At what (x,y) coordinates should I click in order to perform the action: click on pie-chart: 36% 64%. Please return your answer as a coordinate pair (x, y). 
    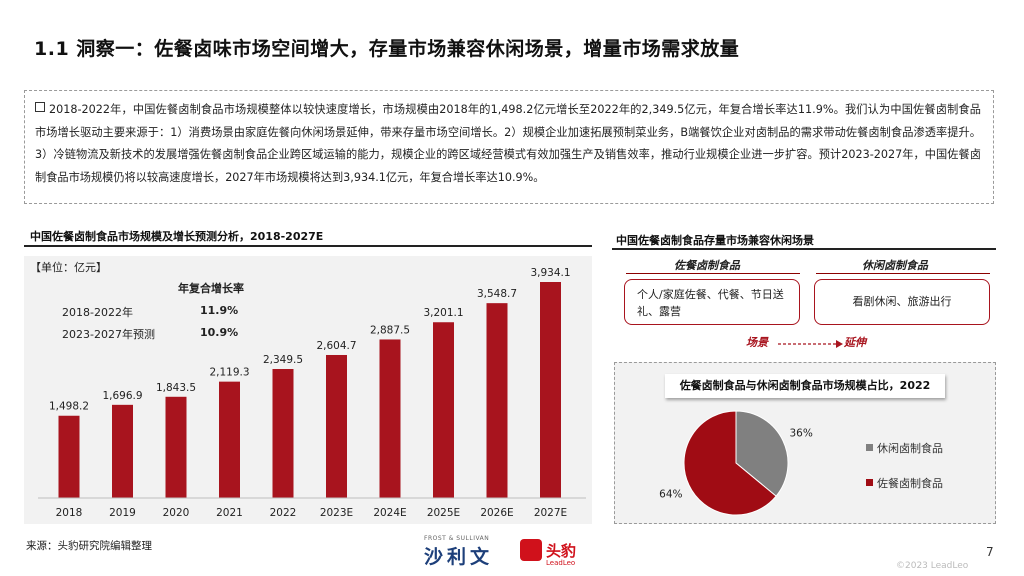
    Looking at the image, I should click on (736, 463).